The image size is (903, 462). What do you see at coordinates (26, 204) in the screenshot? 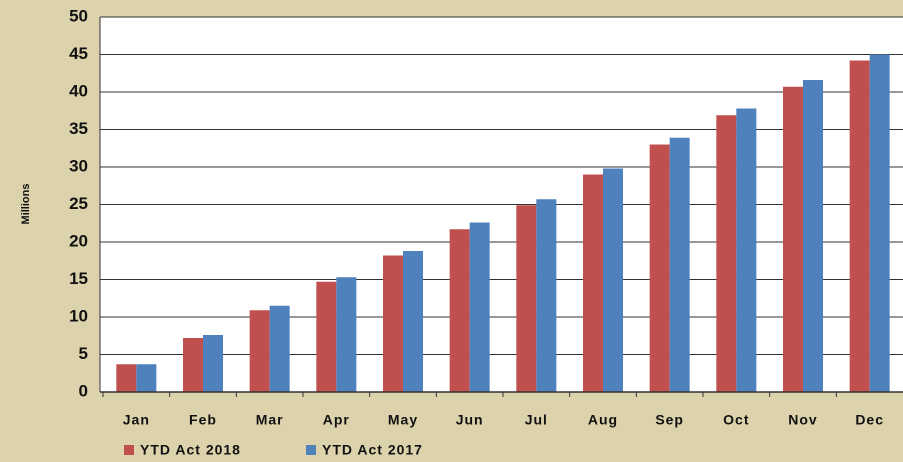
I see `y-axis-label: Millions` at bounding box center [26, 204].